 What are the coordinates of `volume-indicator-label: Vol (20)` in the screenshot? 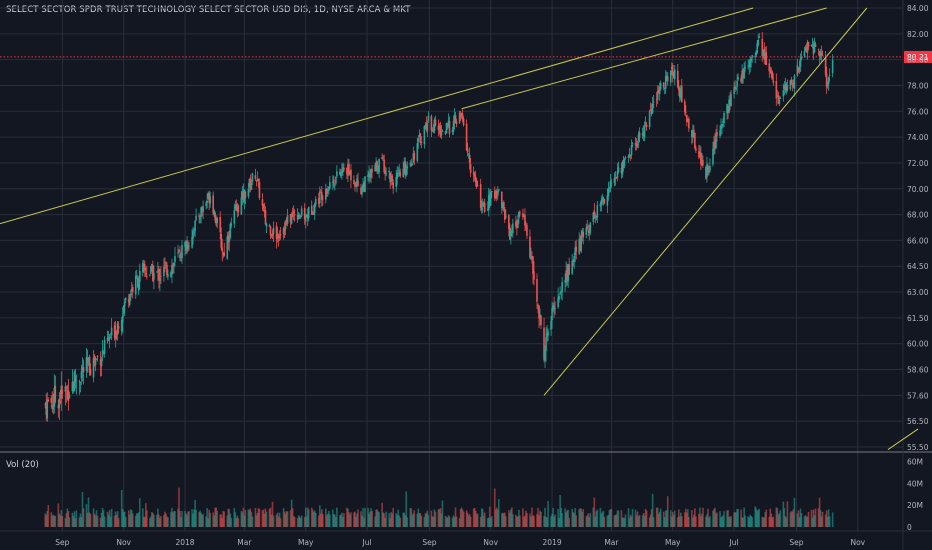 It's located at (22, 465).